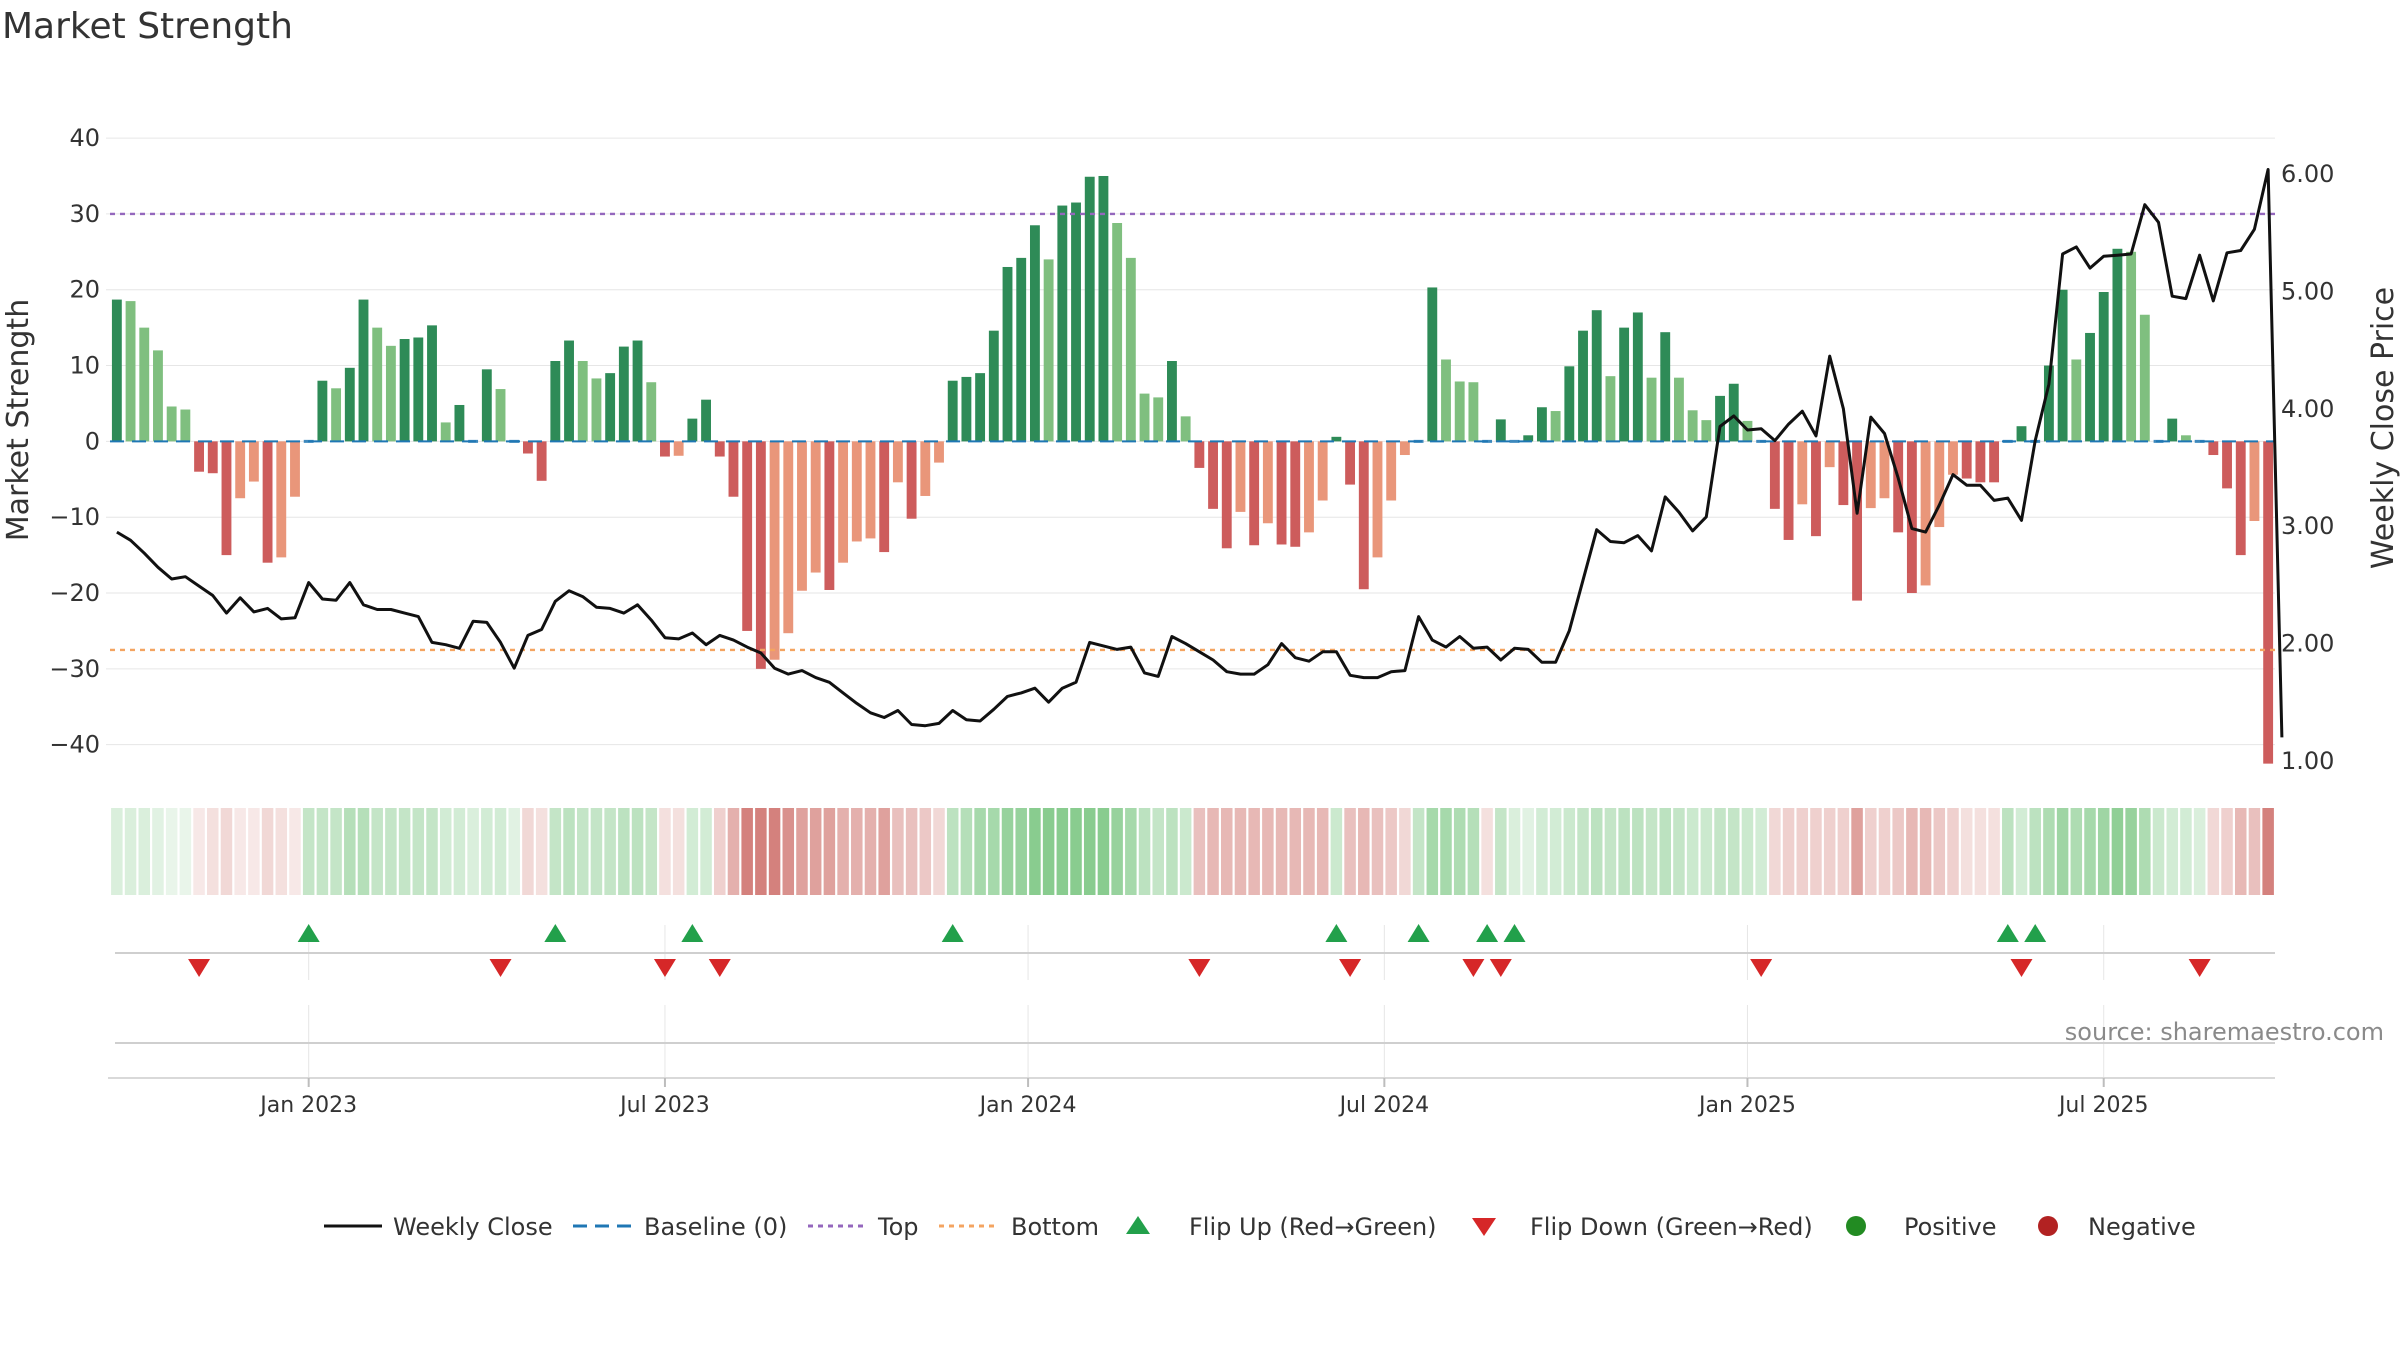 This screenshot has height=1354, width=2400. I want to click on y2-tick-label: 2.00, so click(2307, 644).